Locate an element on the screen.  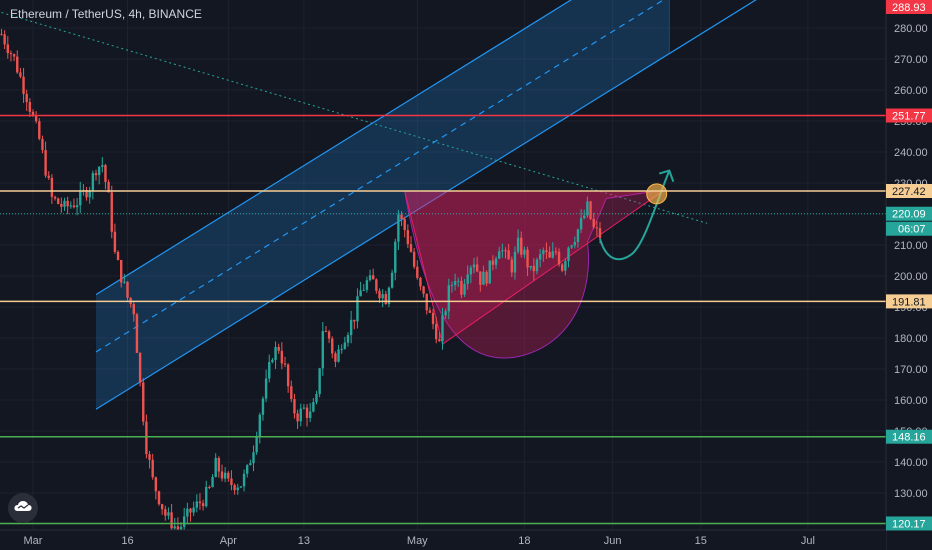
x-tick-label: 16 is located at coordinates (127, 541).